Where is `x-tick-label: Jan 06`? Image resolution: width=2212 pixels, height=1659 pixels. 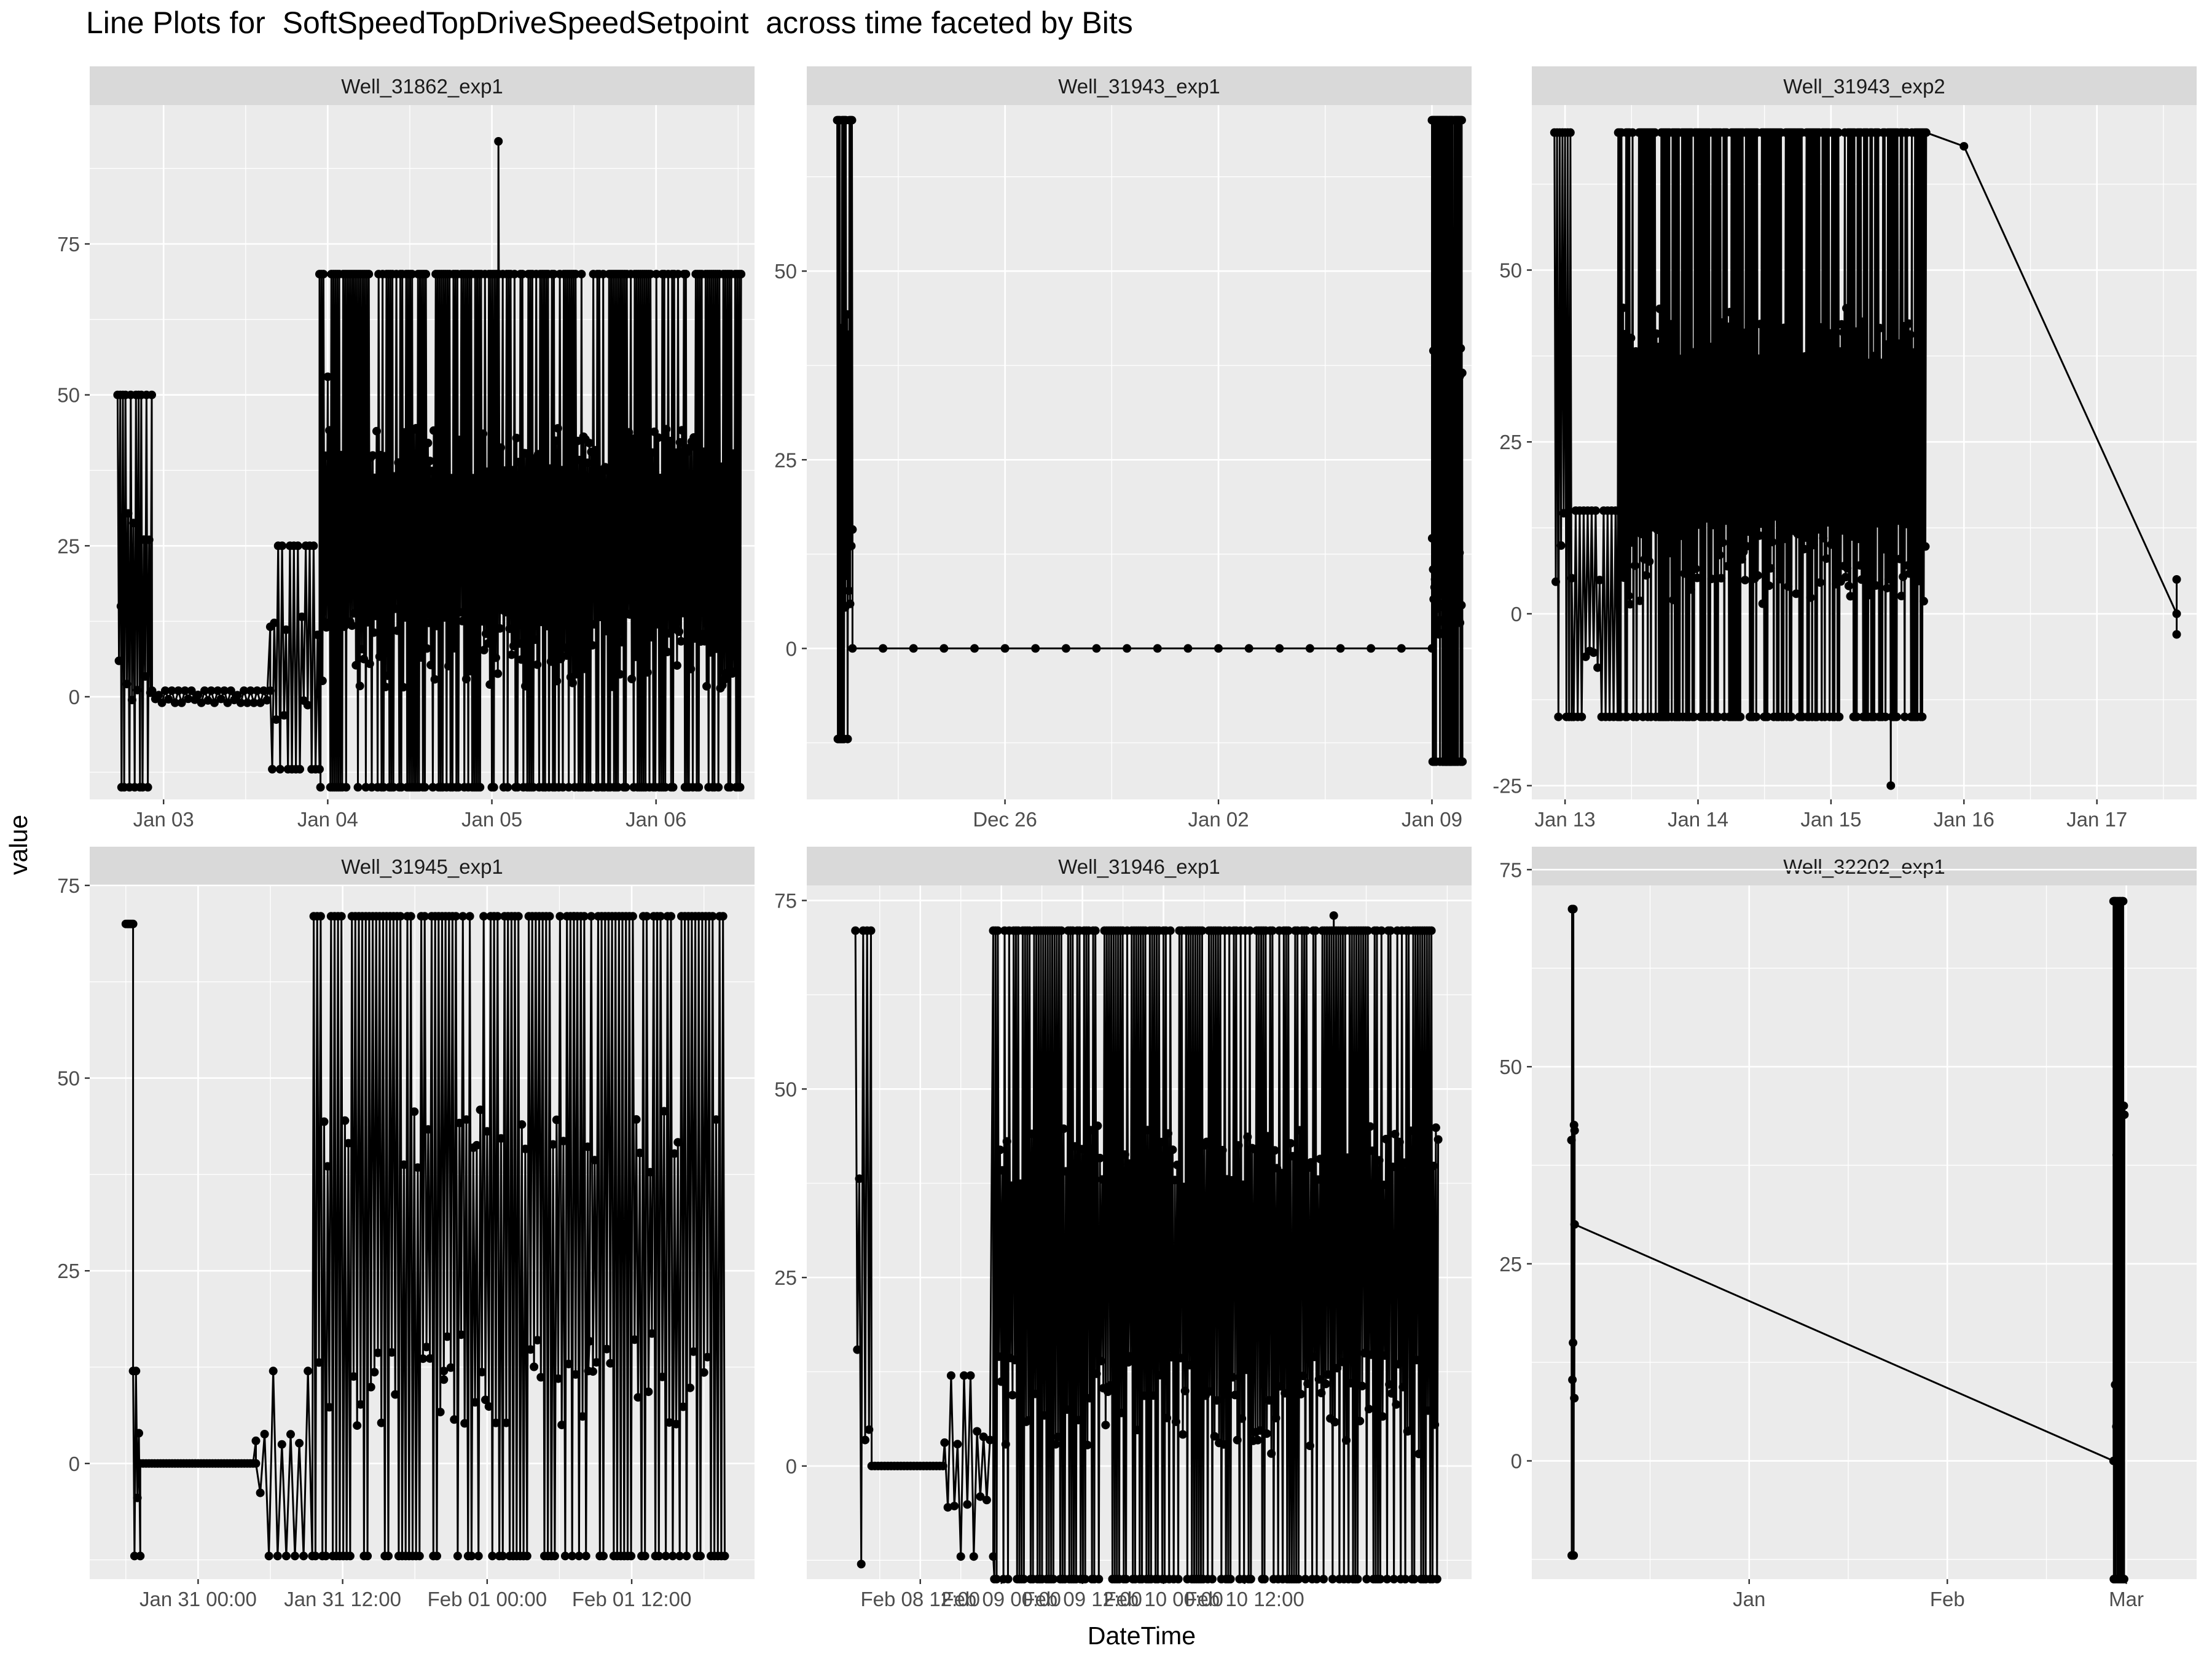 x-tick-label: Jan 06 is located at coordinates (656, 819).